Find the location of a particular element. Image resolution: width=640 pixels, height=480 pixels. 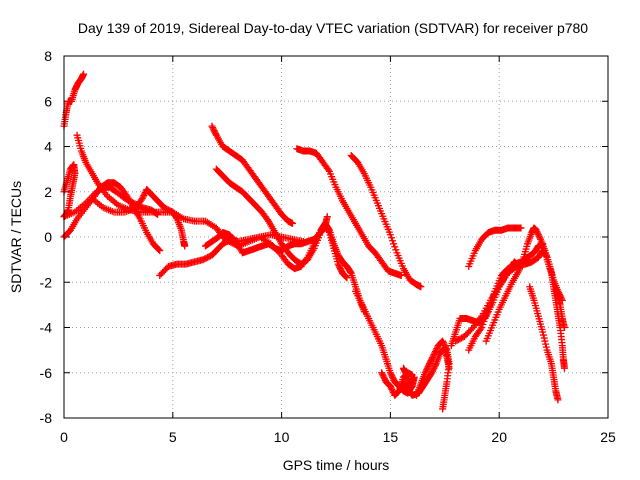

y-tick-label: 4 is located at coordinates (48, 147).